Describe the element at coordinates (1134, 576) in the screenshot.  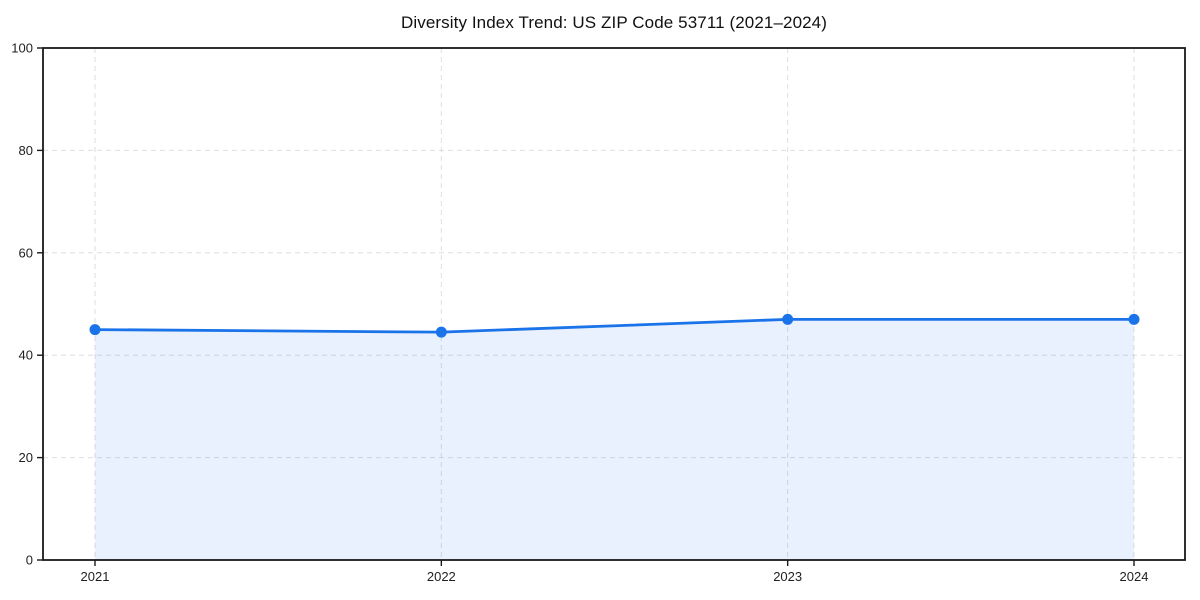
I see `x-tick-label: 2024` at that location.